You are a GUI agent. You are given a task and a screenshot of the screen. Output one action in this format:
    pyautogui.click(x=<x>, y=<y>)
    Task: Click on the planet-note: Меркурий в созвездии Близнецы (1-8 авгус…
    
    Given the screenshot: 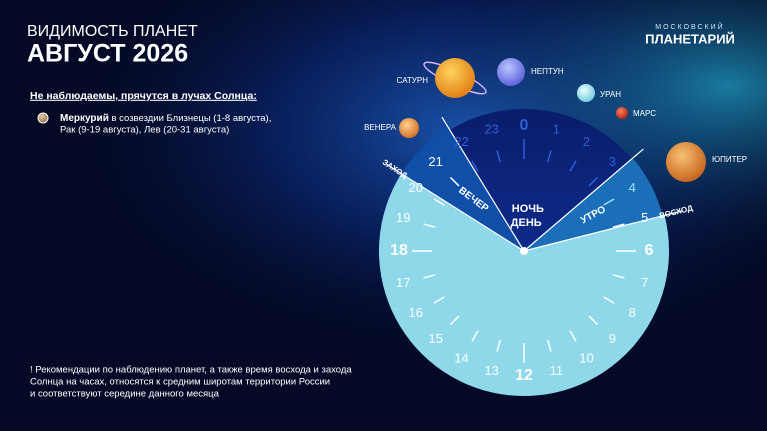 What is the action you would take?
    pyautogui.click(x=165, y=118)
    